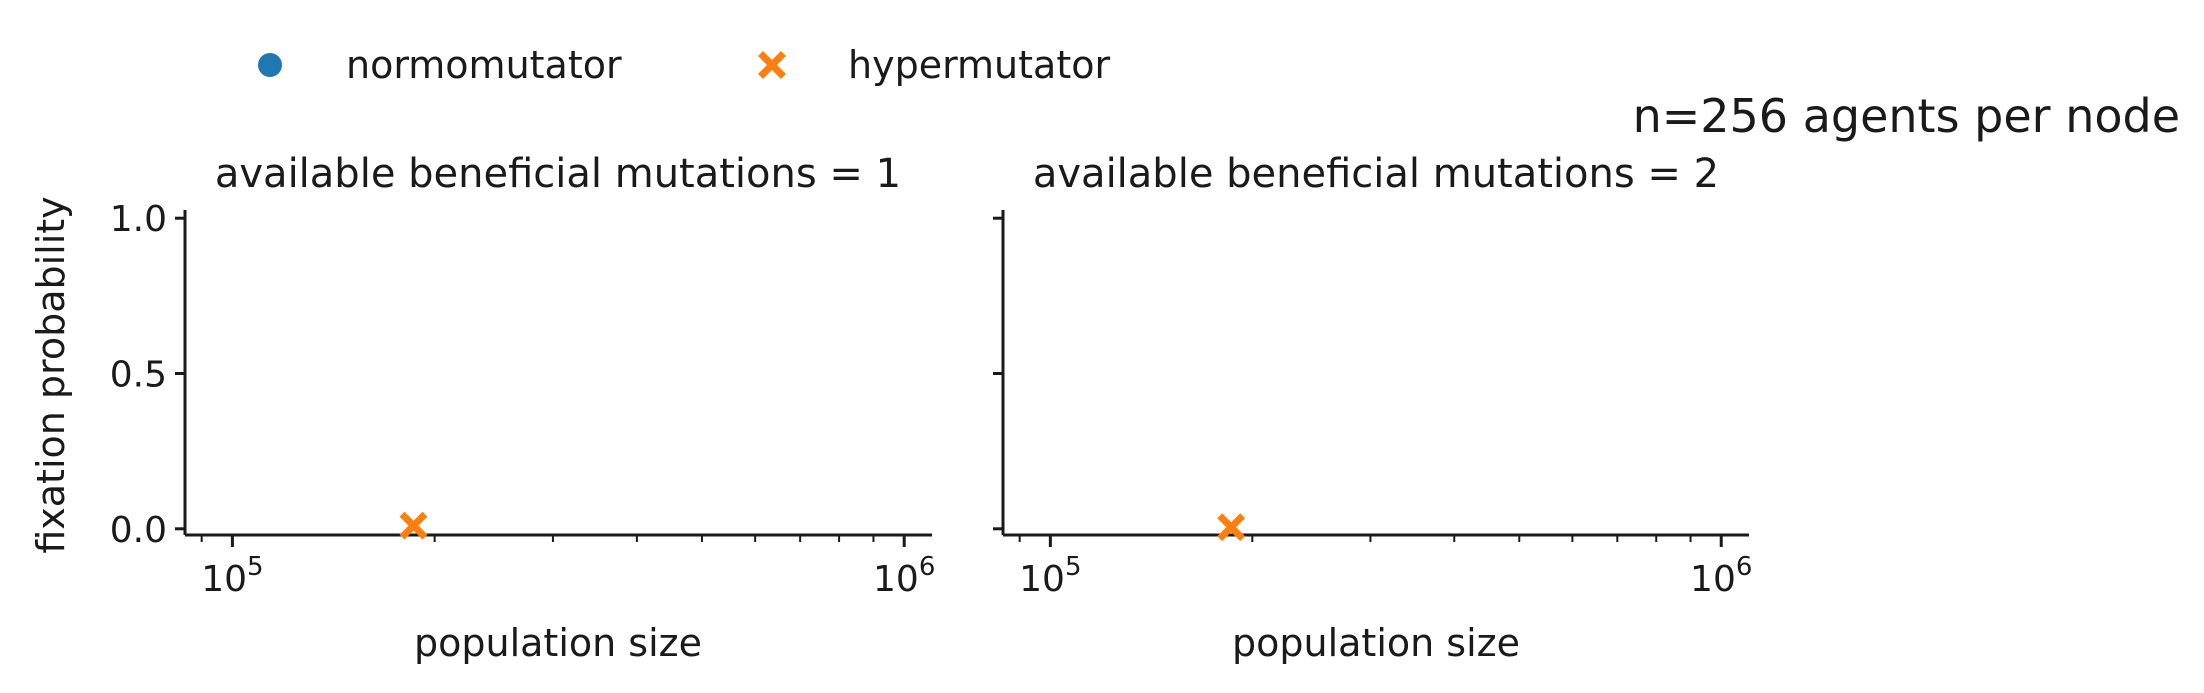 The image size is (2204, 693). I want to click on legend-label-hypermutator: hypermutator, so click(979, 65).